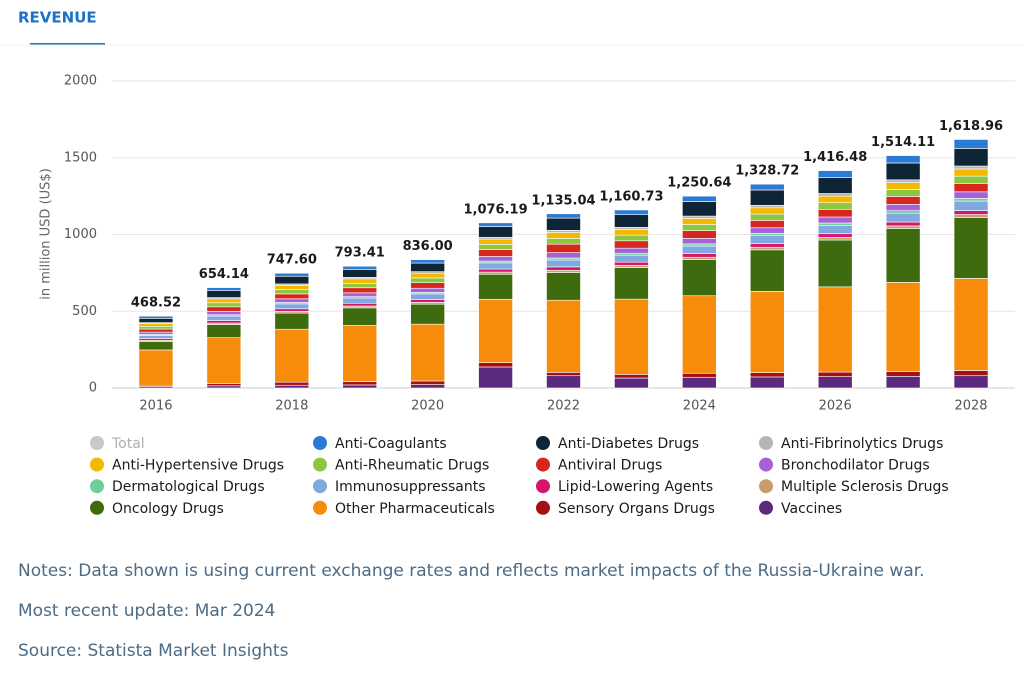 The image size is (1024, 678). What do you see at coordinates (291, 406) in the screenshot?
I see `x-tick-label: 2018` at bounding box center [291, 406].